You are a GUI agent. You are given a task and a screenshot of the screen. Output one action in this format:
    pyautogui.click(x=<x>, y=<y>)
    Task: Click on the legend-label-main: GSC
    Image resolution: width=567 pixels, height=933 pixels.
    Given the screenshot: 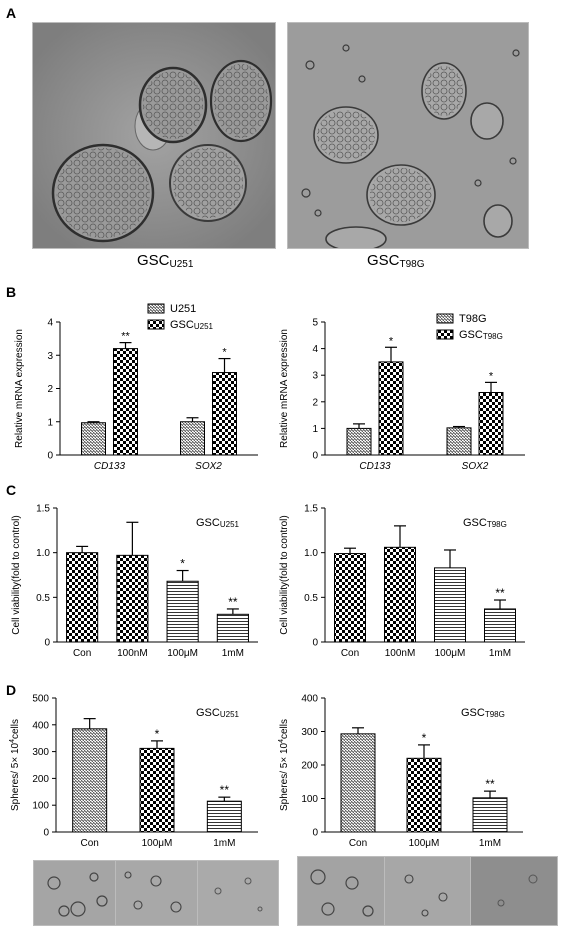 What is the action you would take?
    pyautogui.click(x=471, y=335)
    